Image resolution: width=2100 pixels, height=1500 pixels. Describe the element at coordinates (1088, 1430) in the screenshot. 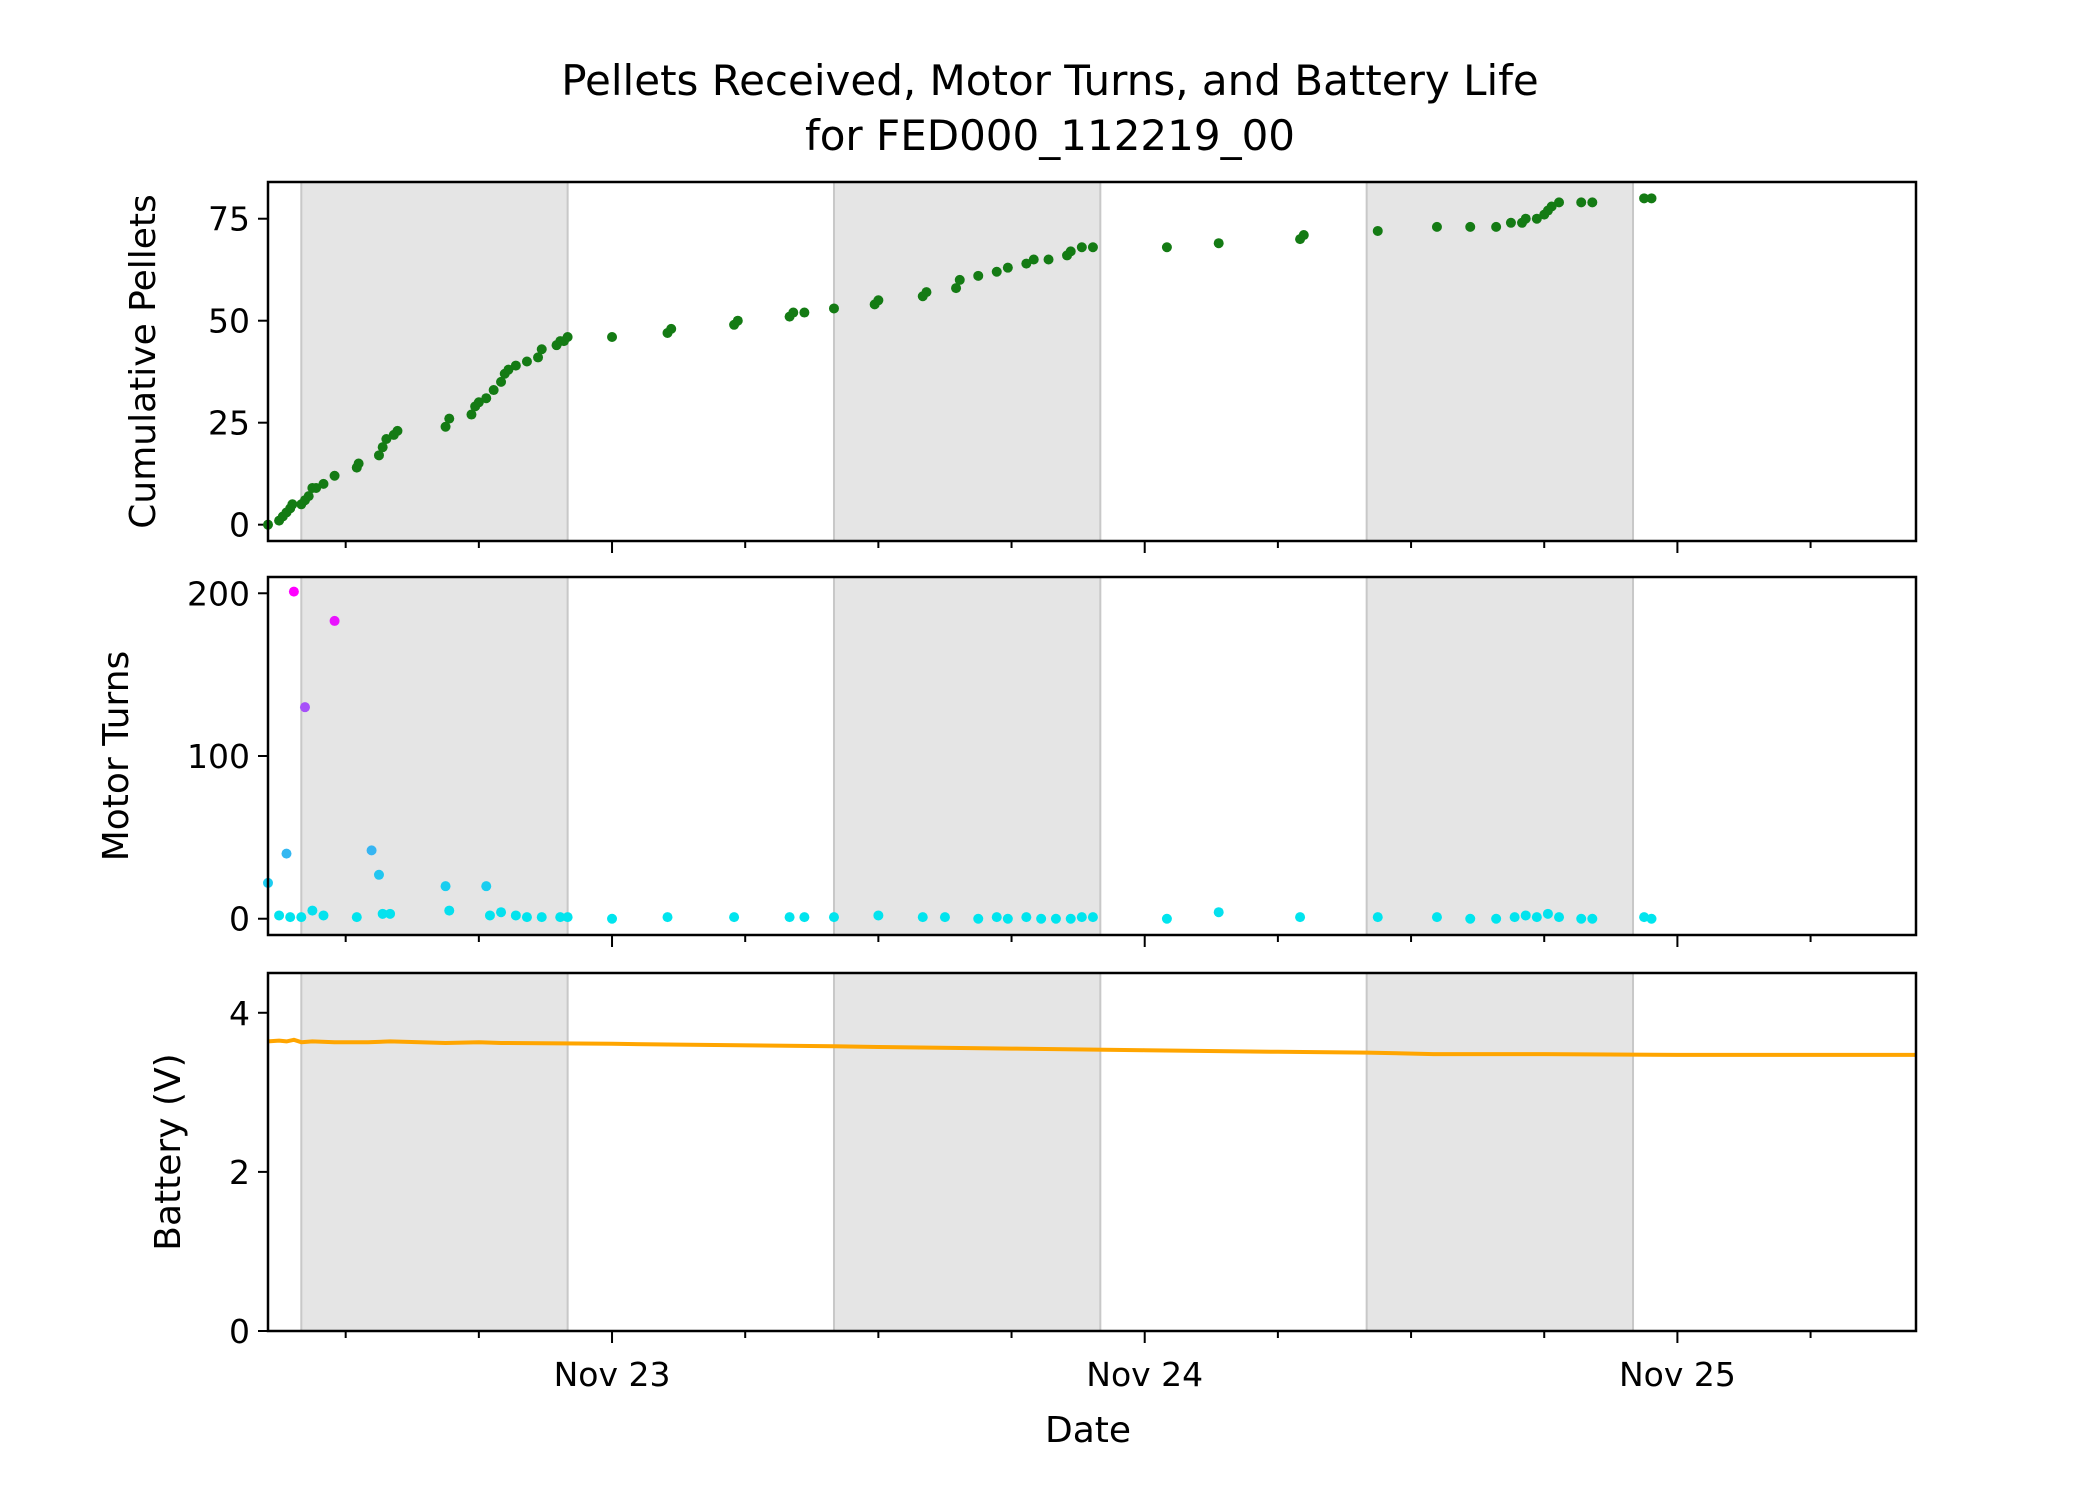

I see `x-axis-label: Date` at that location.